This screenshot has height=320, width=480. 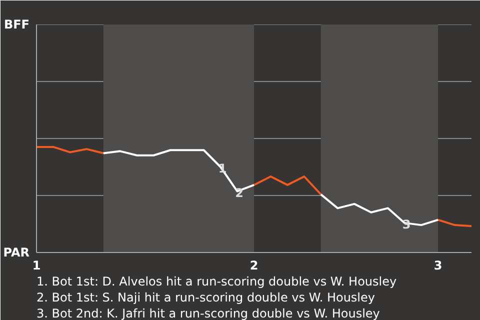 I want to click on x-tick-label: 1, so click(x=36, y=265).